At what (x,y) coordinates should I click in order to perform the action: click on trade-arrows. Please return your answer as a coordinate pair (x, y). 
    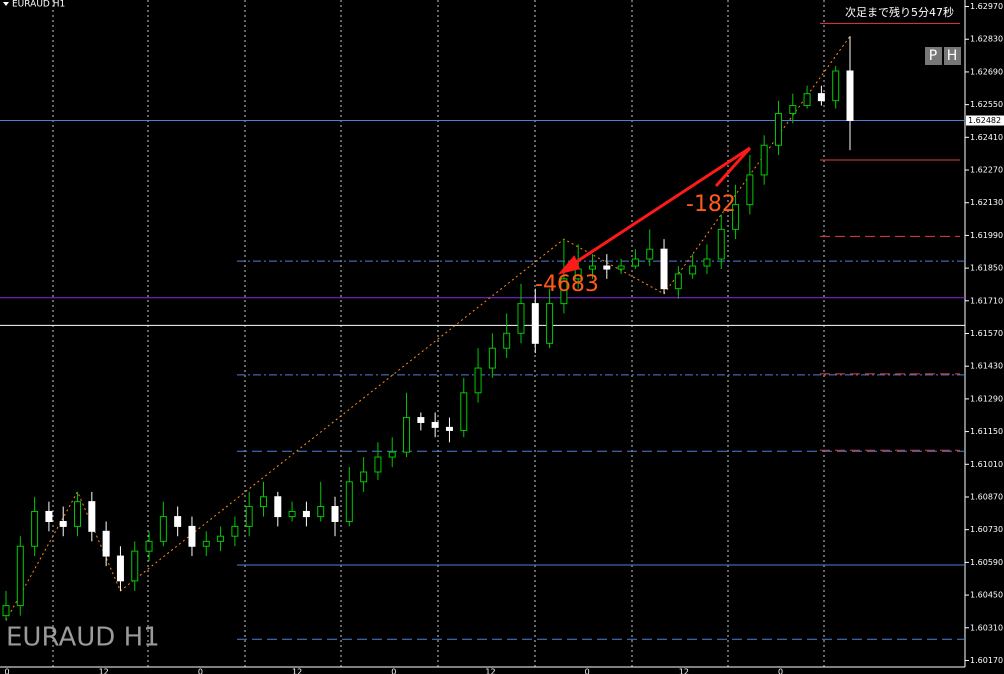
    Looking at the image, I should click on (654, 210).